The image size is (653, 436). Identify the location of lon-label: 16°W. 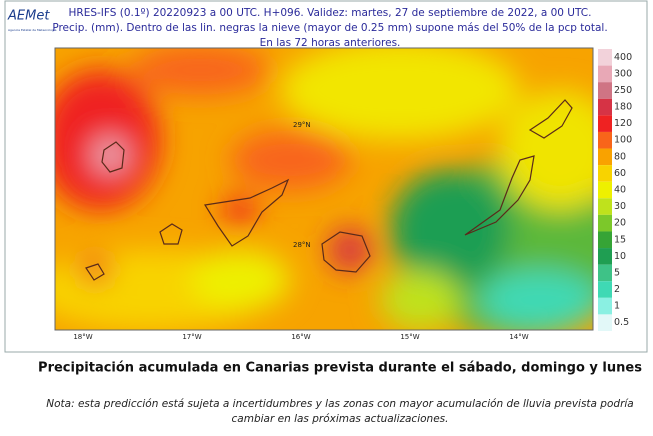
(300, 337).